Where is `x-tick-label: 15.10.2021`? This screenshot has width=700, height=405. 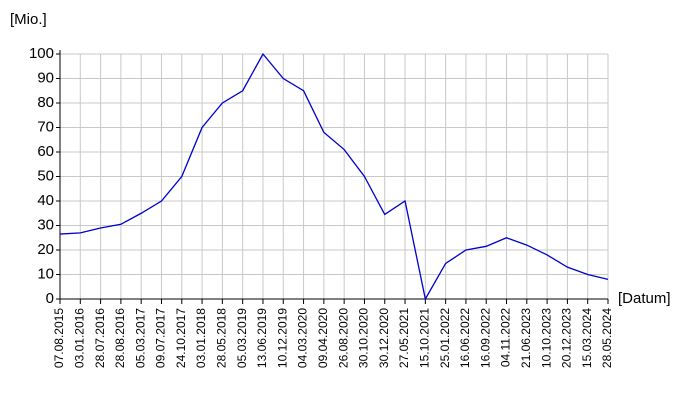 x-tick-label: 15.10.2021 is located at coordinates (425, 338).